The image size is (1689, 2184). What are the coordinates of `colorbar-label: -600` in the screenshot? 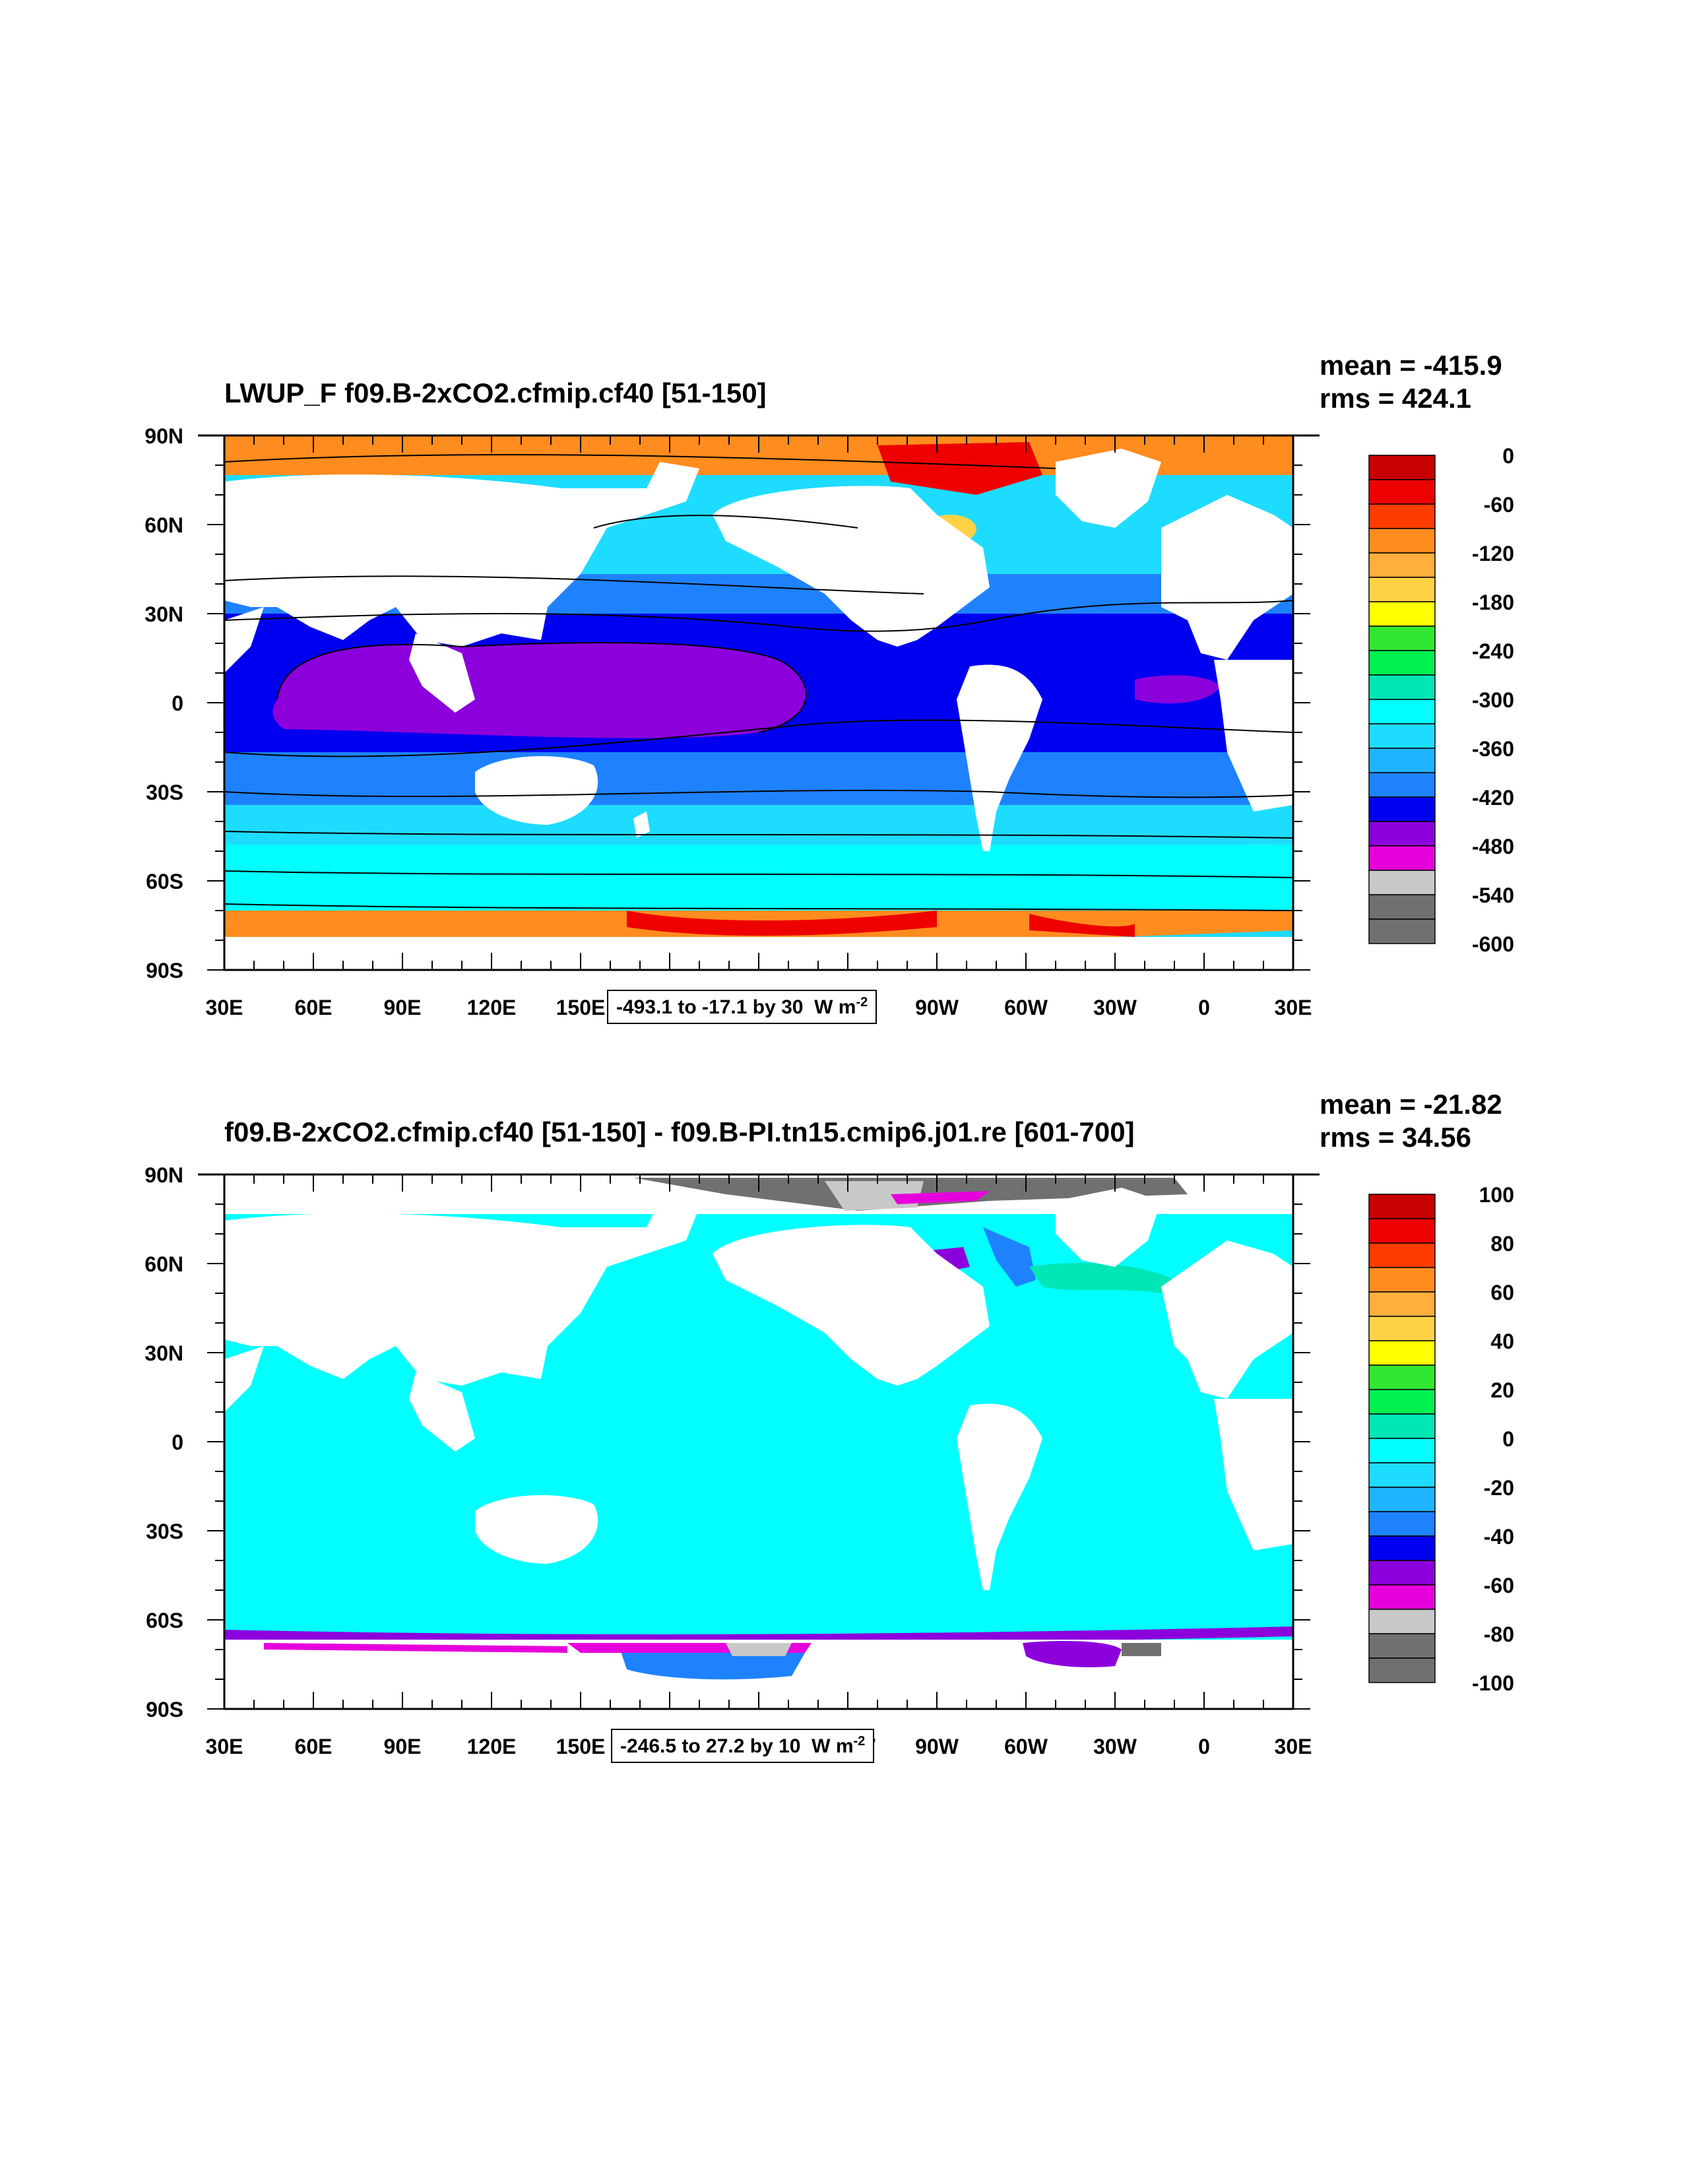 It's located at (1493, 944).